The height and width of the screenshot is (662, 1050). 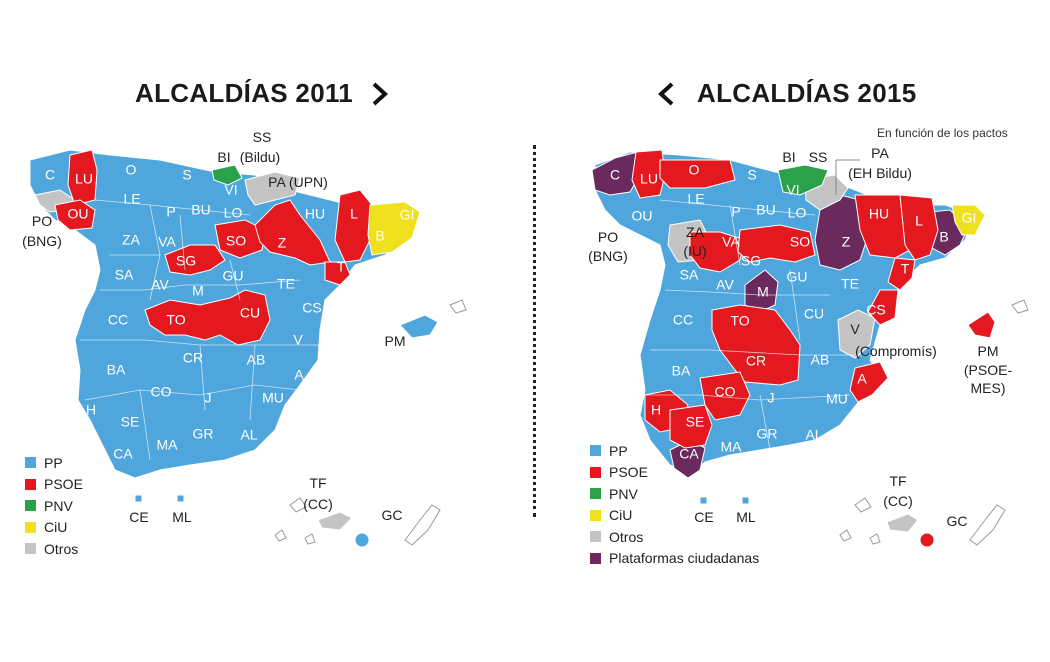 What do you see at coordinates (233, 213) in the screenshot?
I see `map-2011-province-lo: LO` at bounding box center [233, 213].